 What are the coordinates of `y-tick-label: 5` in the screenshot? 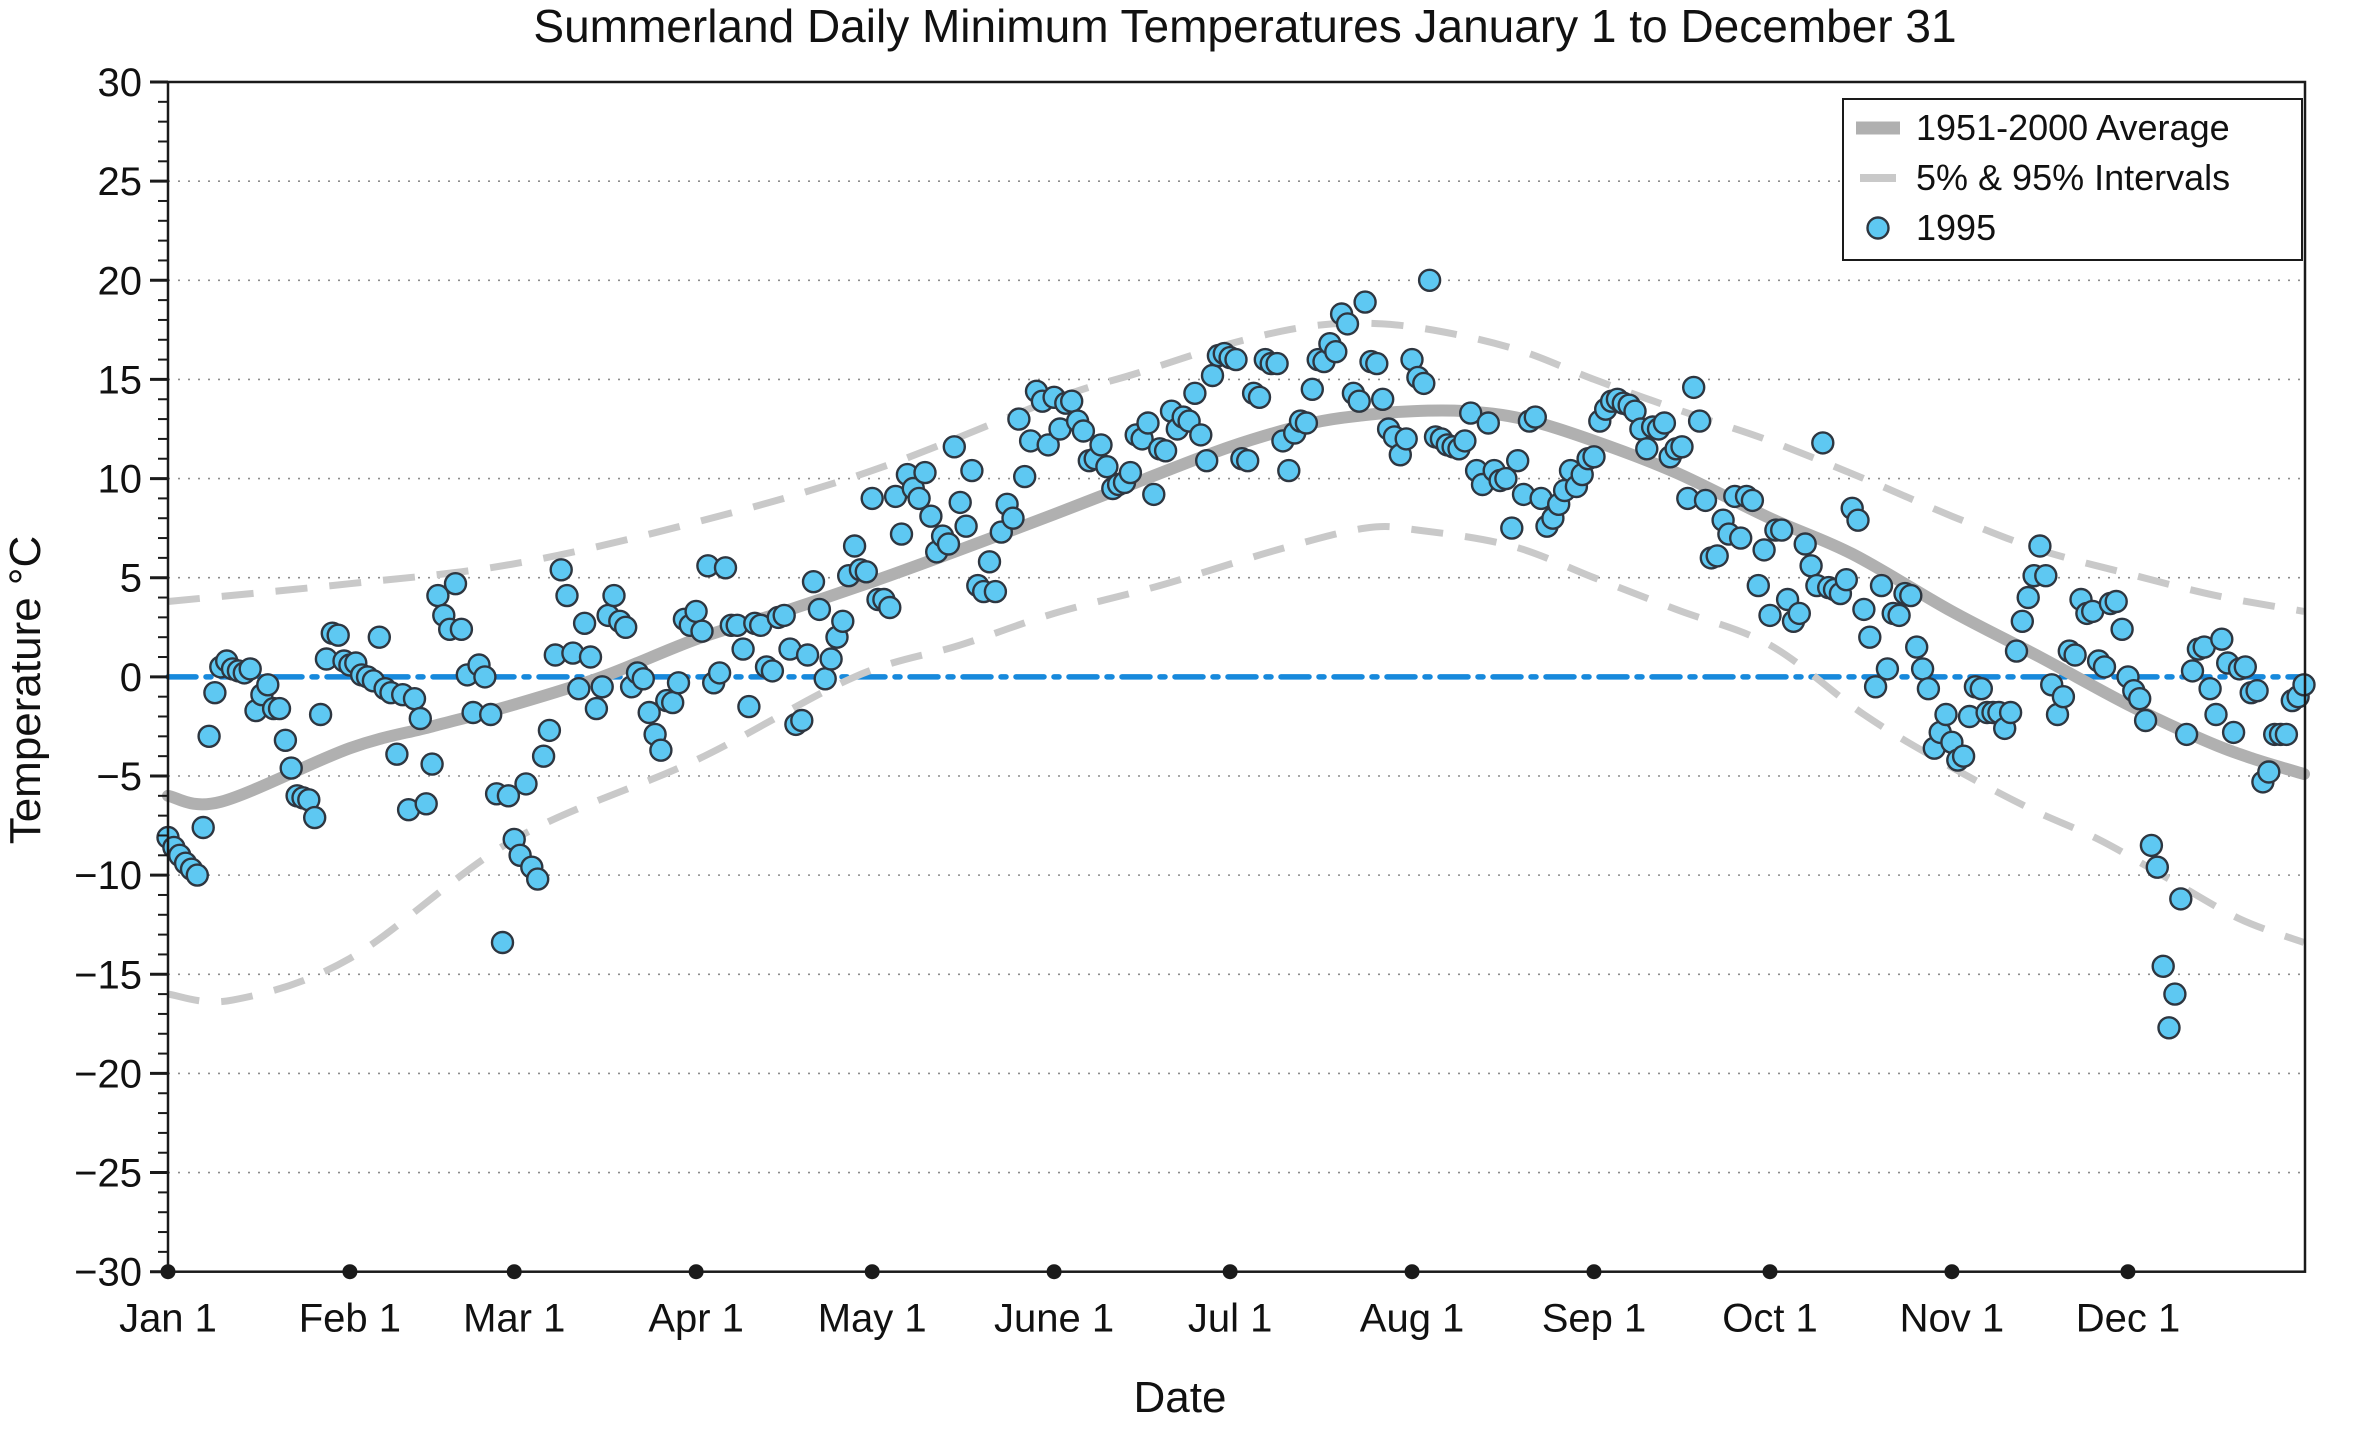 It's located at (131, 579).